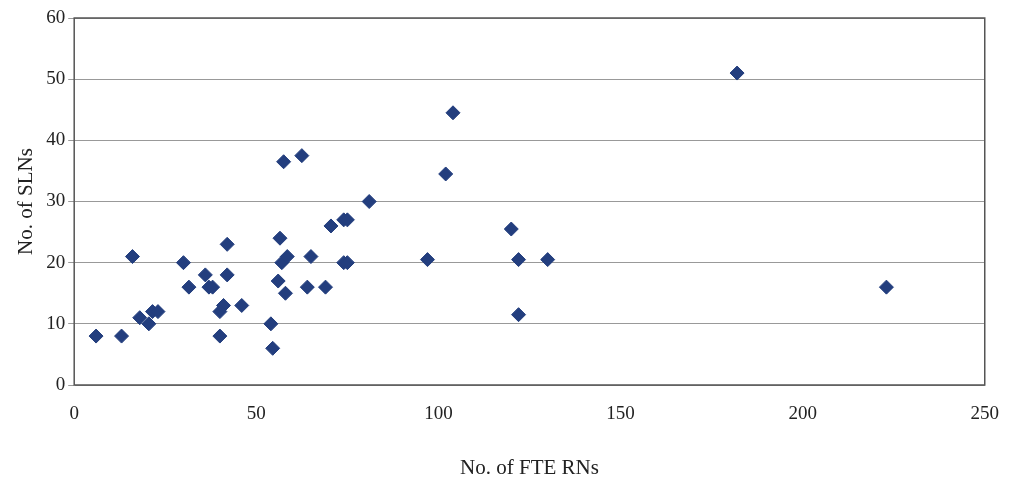 This screenshot has width=1011, height=490. Describe the element at coordinates (25, 201) in the screenshot. I see `y-axis-title: No. of SLNs` at that location.